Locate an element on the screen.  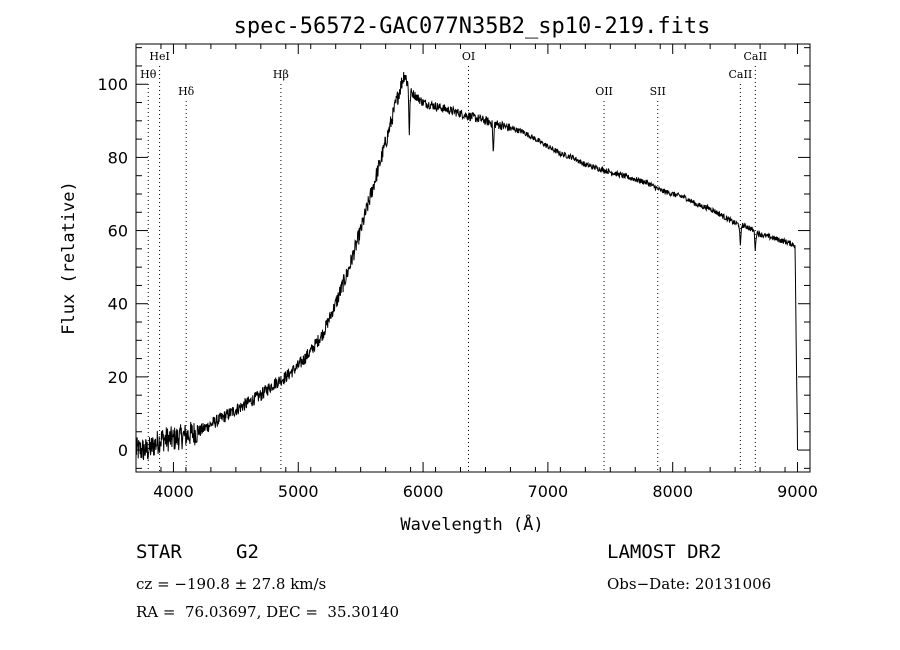
redshift-velocity: cz = −190.8 ± 27.8 km/s is located at coordinates (231, 584).